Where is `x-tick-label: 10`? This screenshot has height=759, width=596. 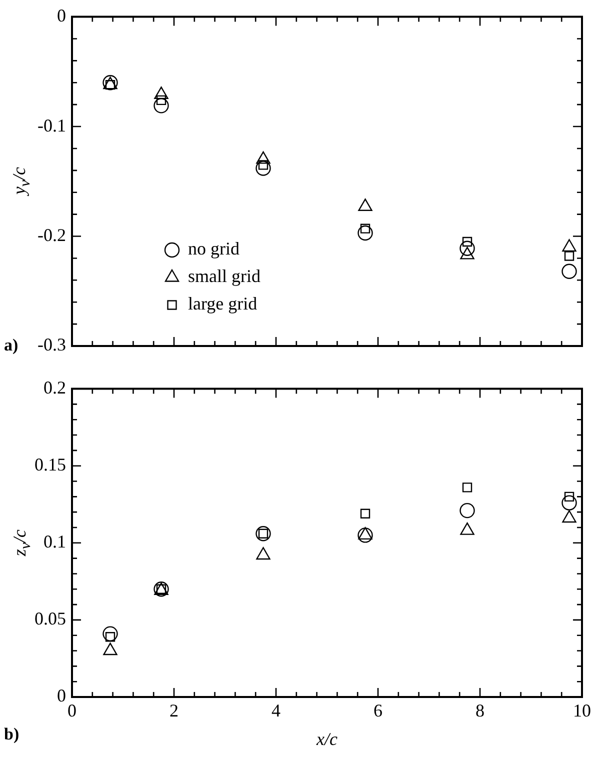
x-tick-label: 10 is located at coordinates (582, 710).